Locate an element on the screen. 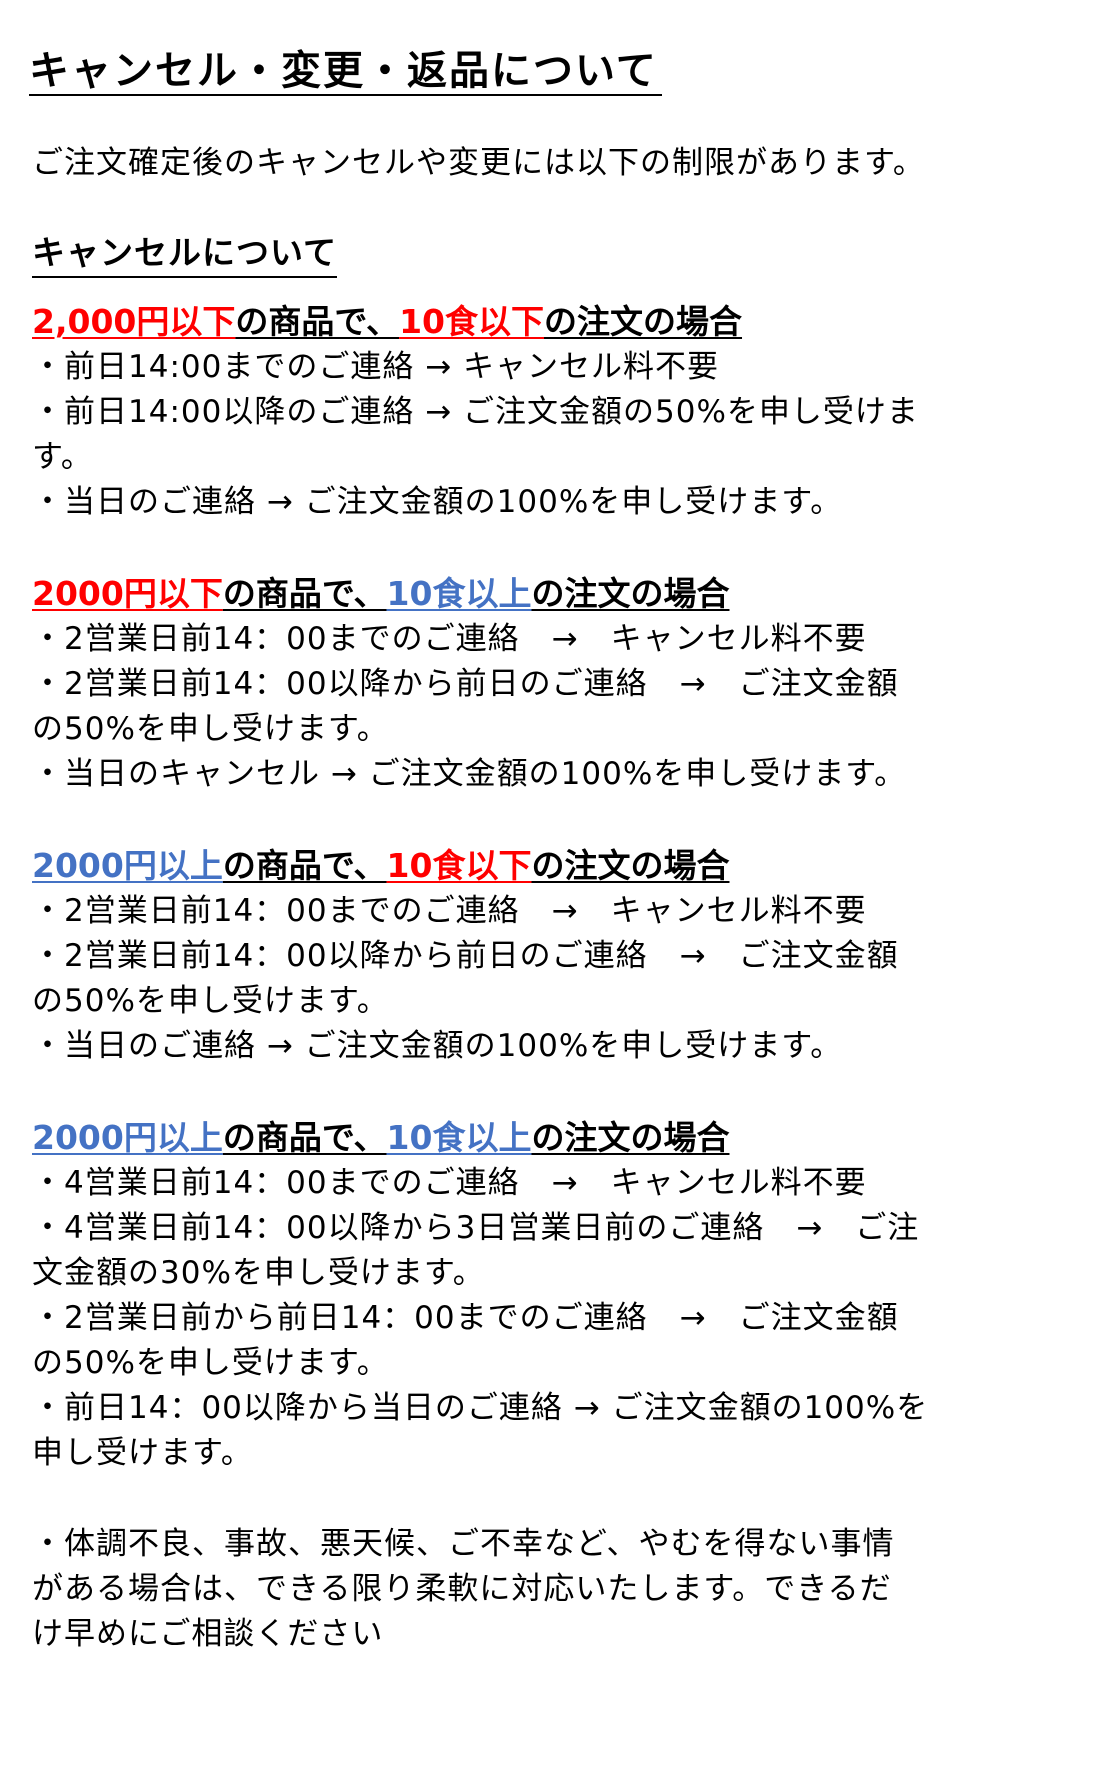 The height and width of the screenshot is (1792, 1104). policy-line: 文金額の30%を申し受けます。 is located at coordinates (258, 1273).